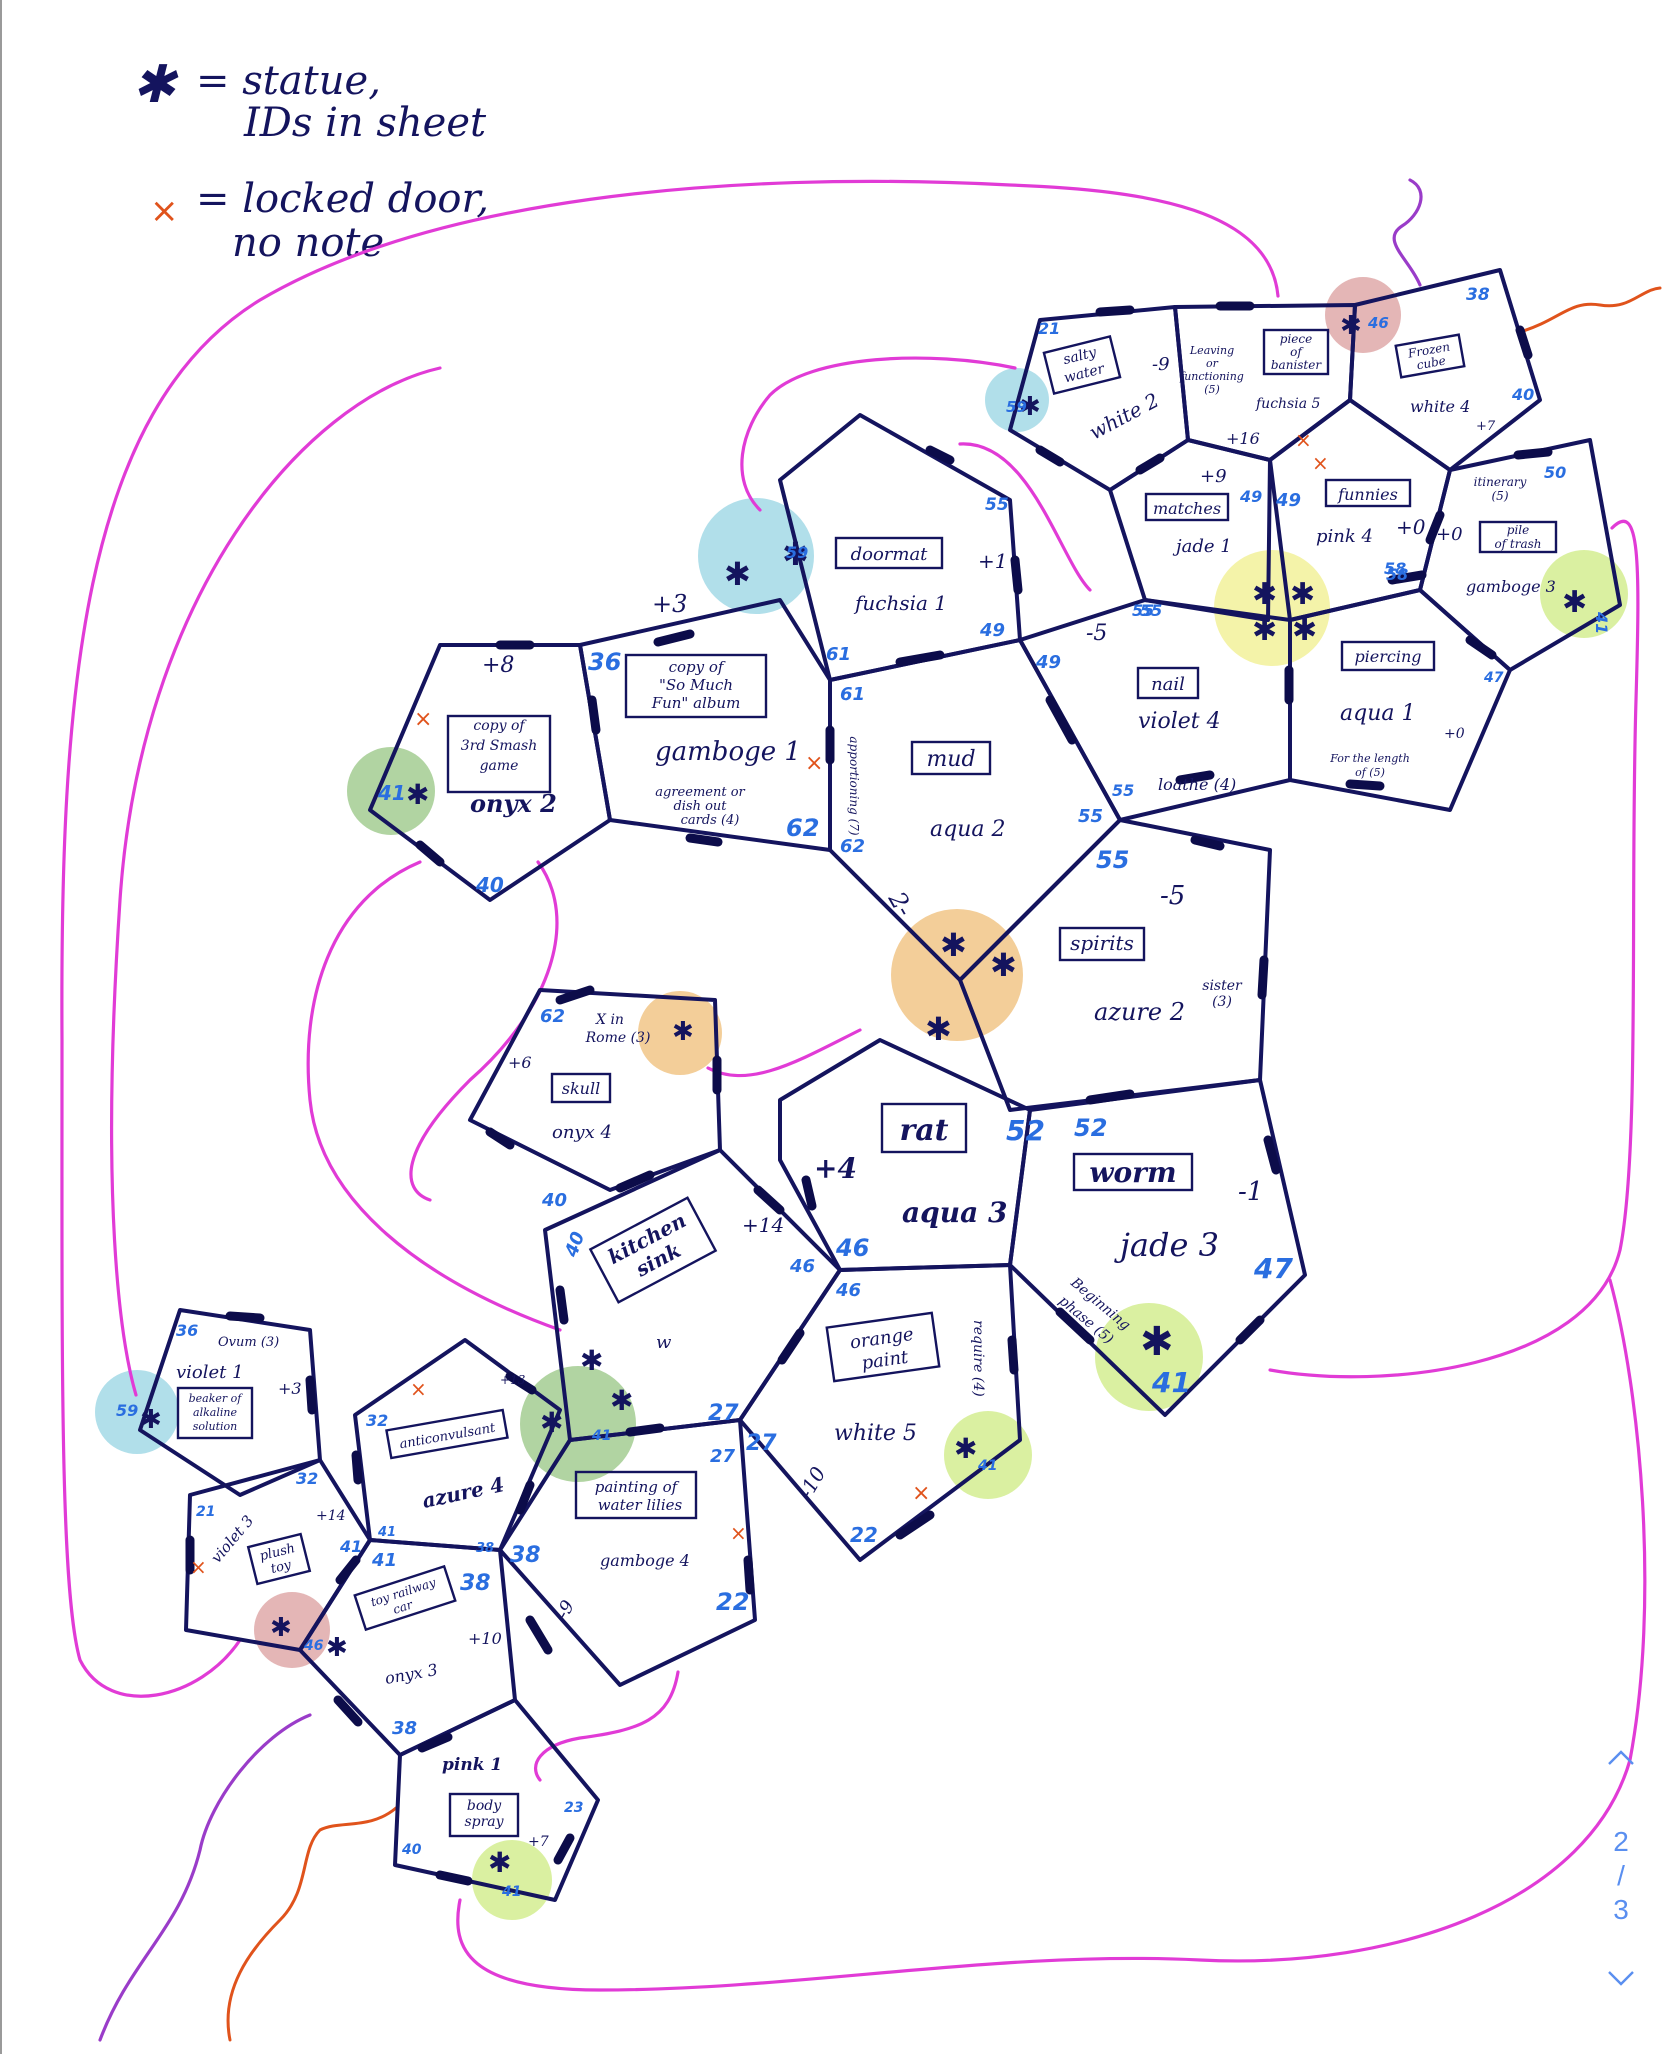 This screenshot has height=2054, width=1668. Describe the element at coordinates (377, 1420) in the screenshot. I see `room-number: 32` at that location.